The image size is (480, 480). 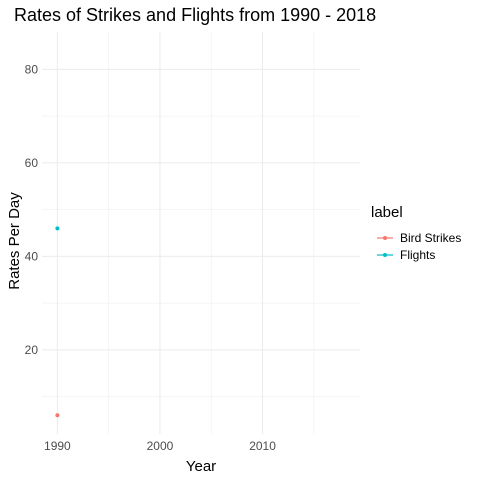 I want to click on y-tick-label: 20, so click(x=32, y=350).